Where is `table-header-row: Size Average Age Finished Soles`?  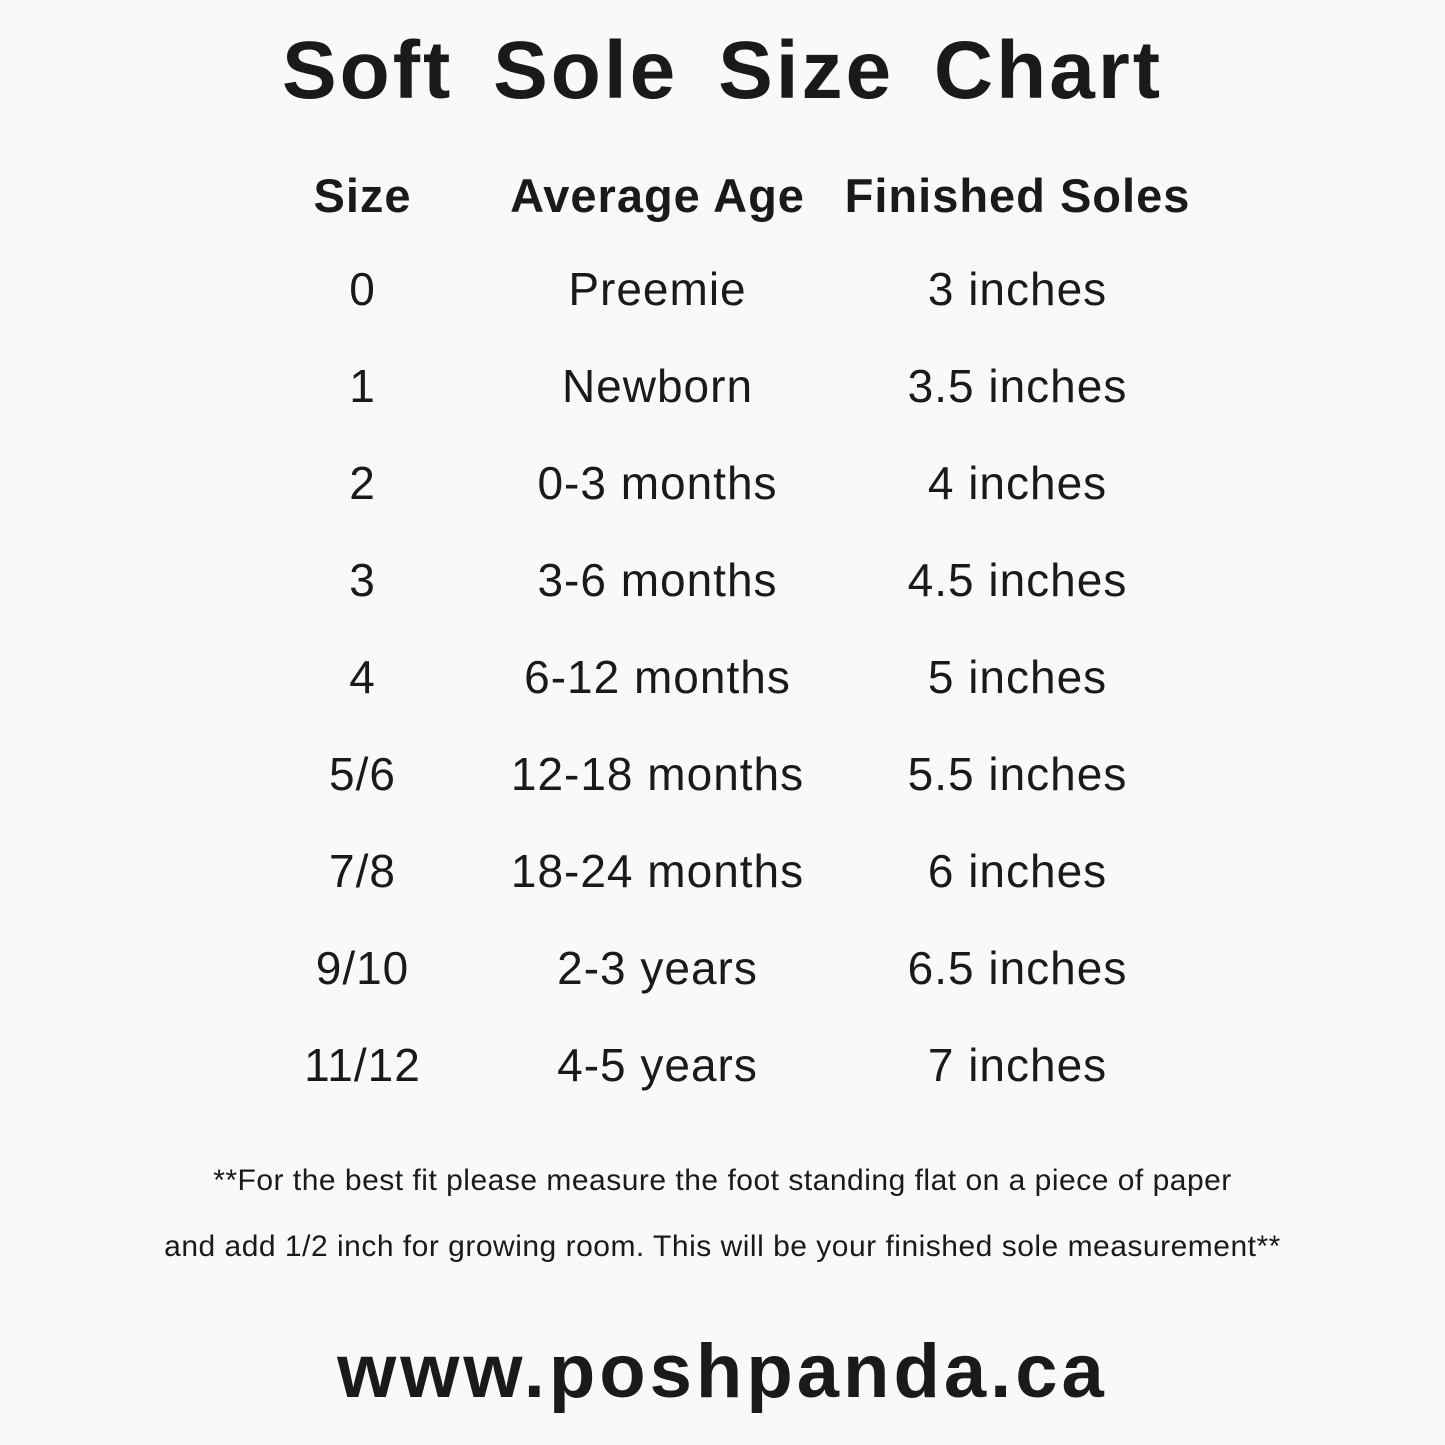
table-header-row: Size Average Age Finished Soles is located at coordinates (723, 195).